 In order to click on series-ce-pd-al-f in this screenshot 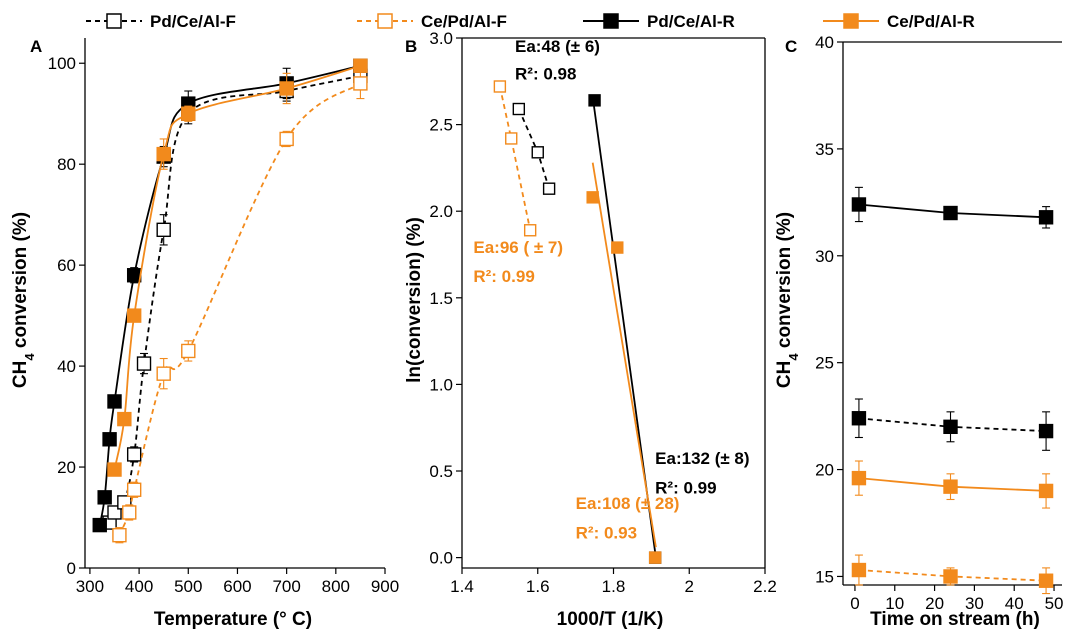, I will do `click(515, 158)`.